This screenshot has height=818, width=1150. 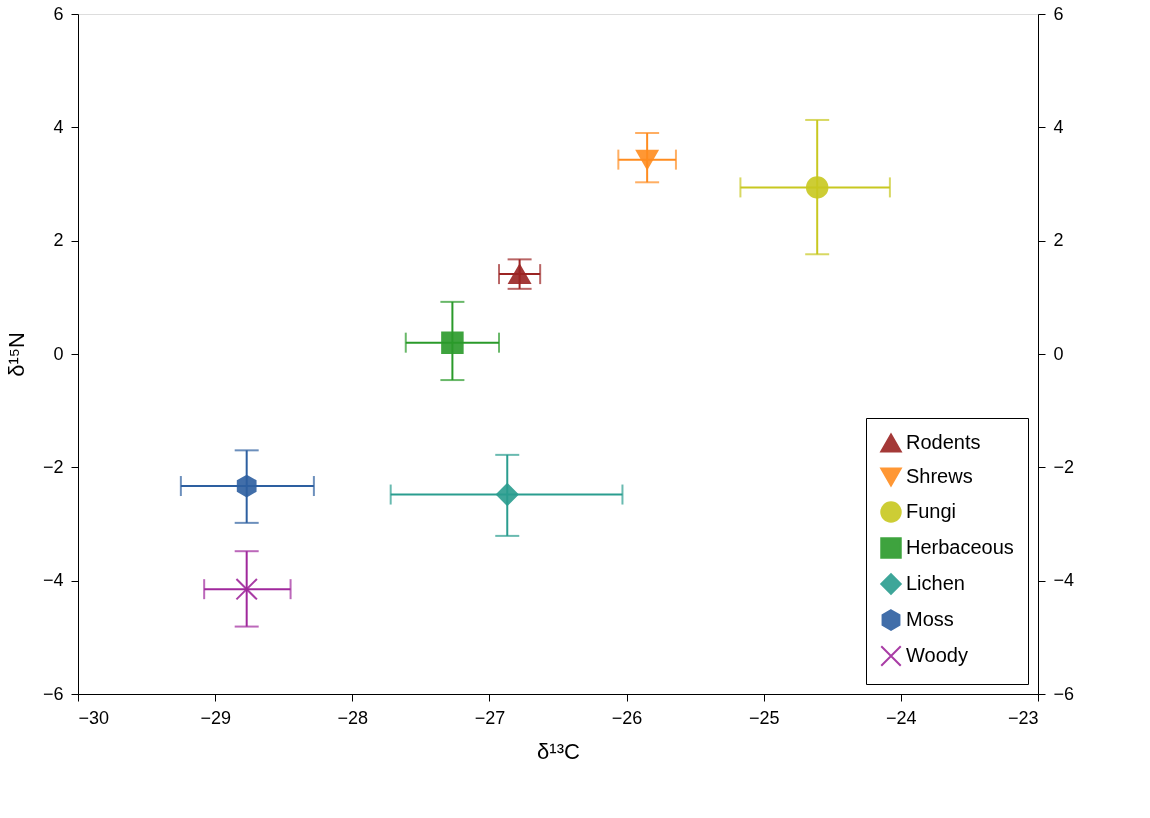 What do you see at coordinates (1058, 240) in the screenshot?
I see `y2-tick-label: 2` at bounding box center [1058, 240].